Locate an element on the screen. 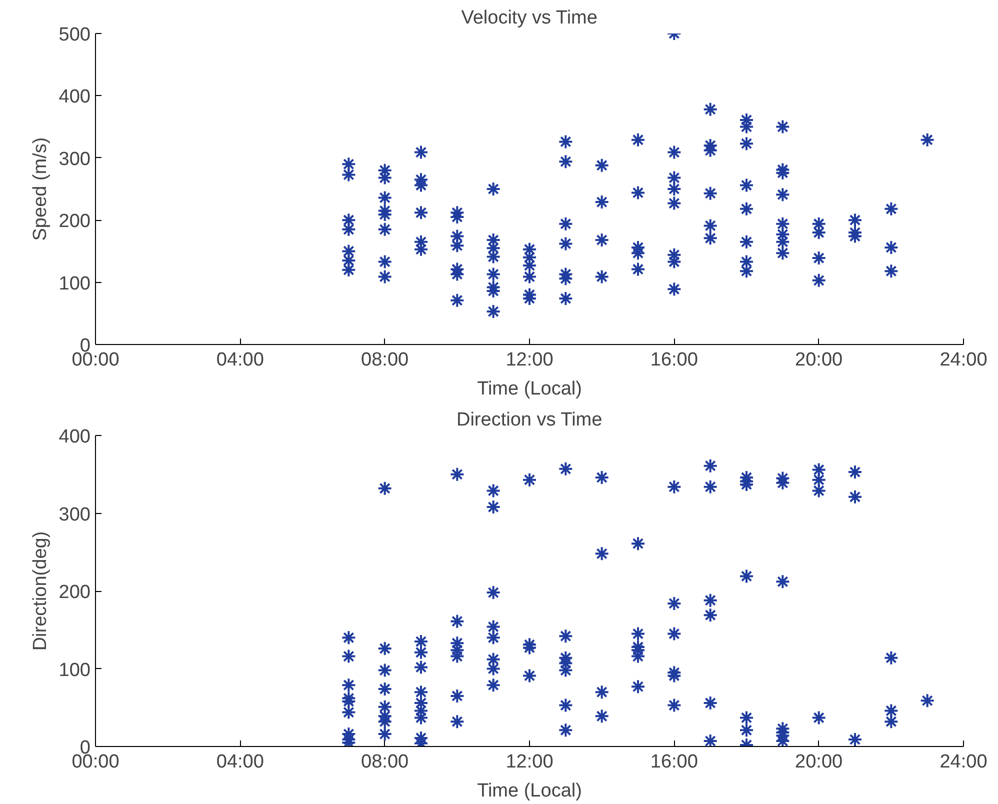  y-tick-label: 500 is located at coordinates (74, 35).